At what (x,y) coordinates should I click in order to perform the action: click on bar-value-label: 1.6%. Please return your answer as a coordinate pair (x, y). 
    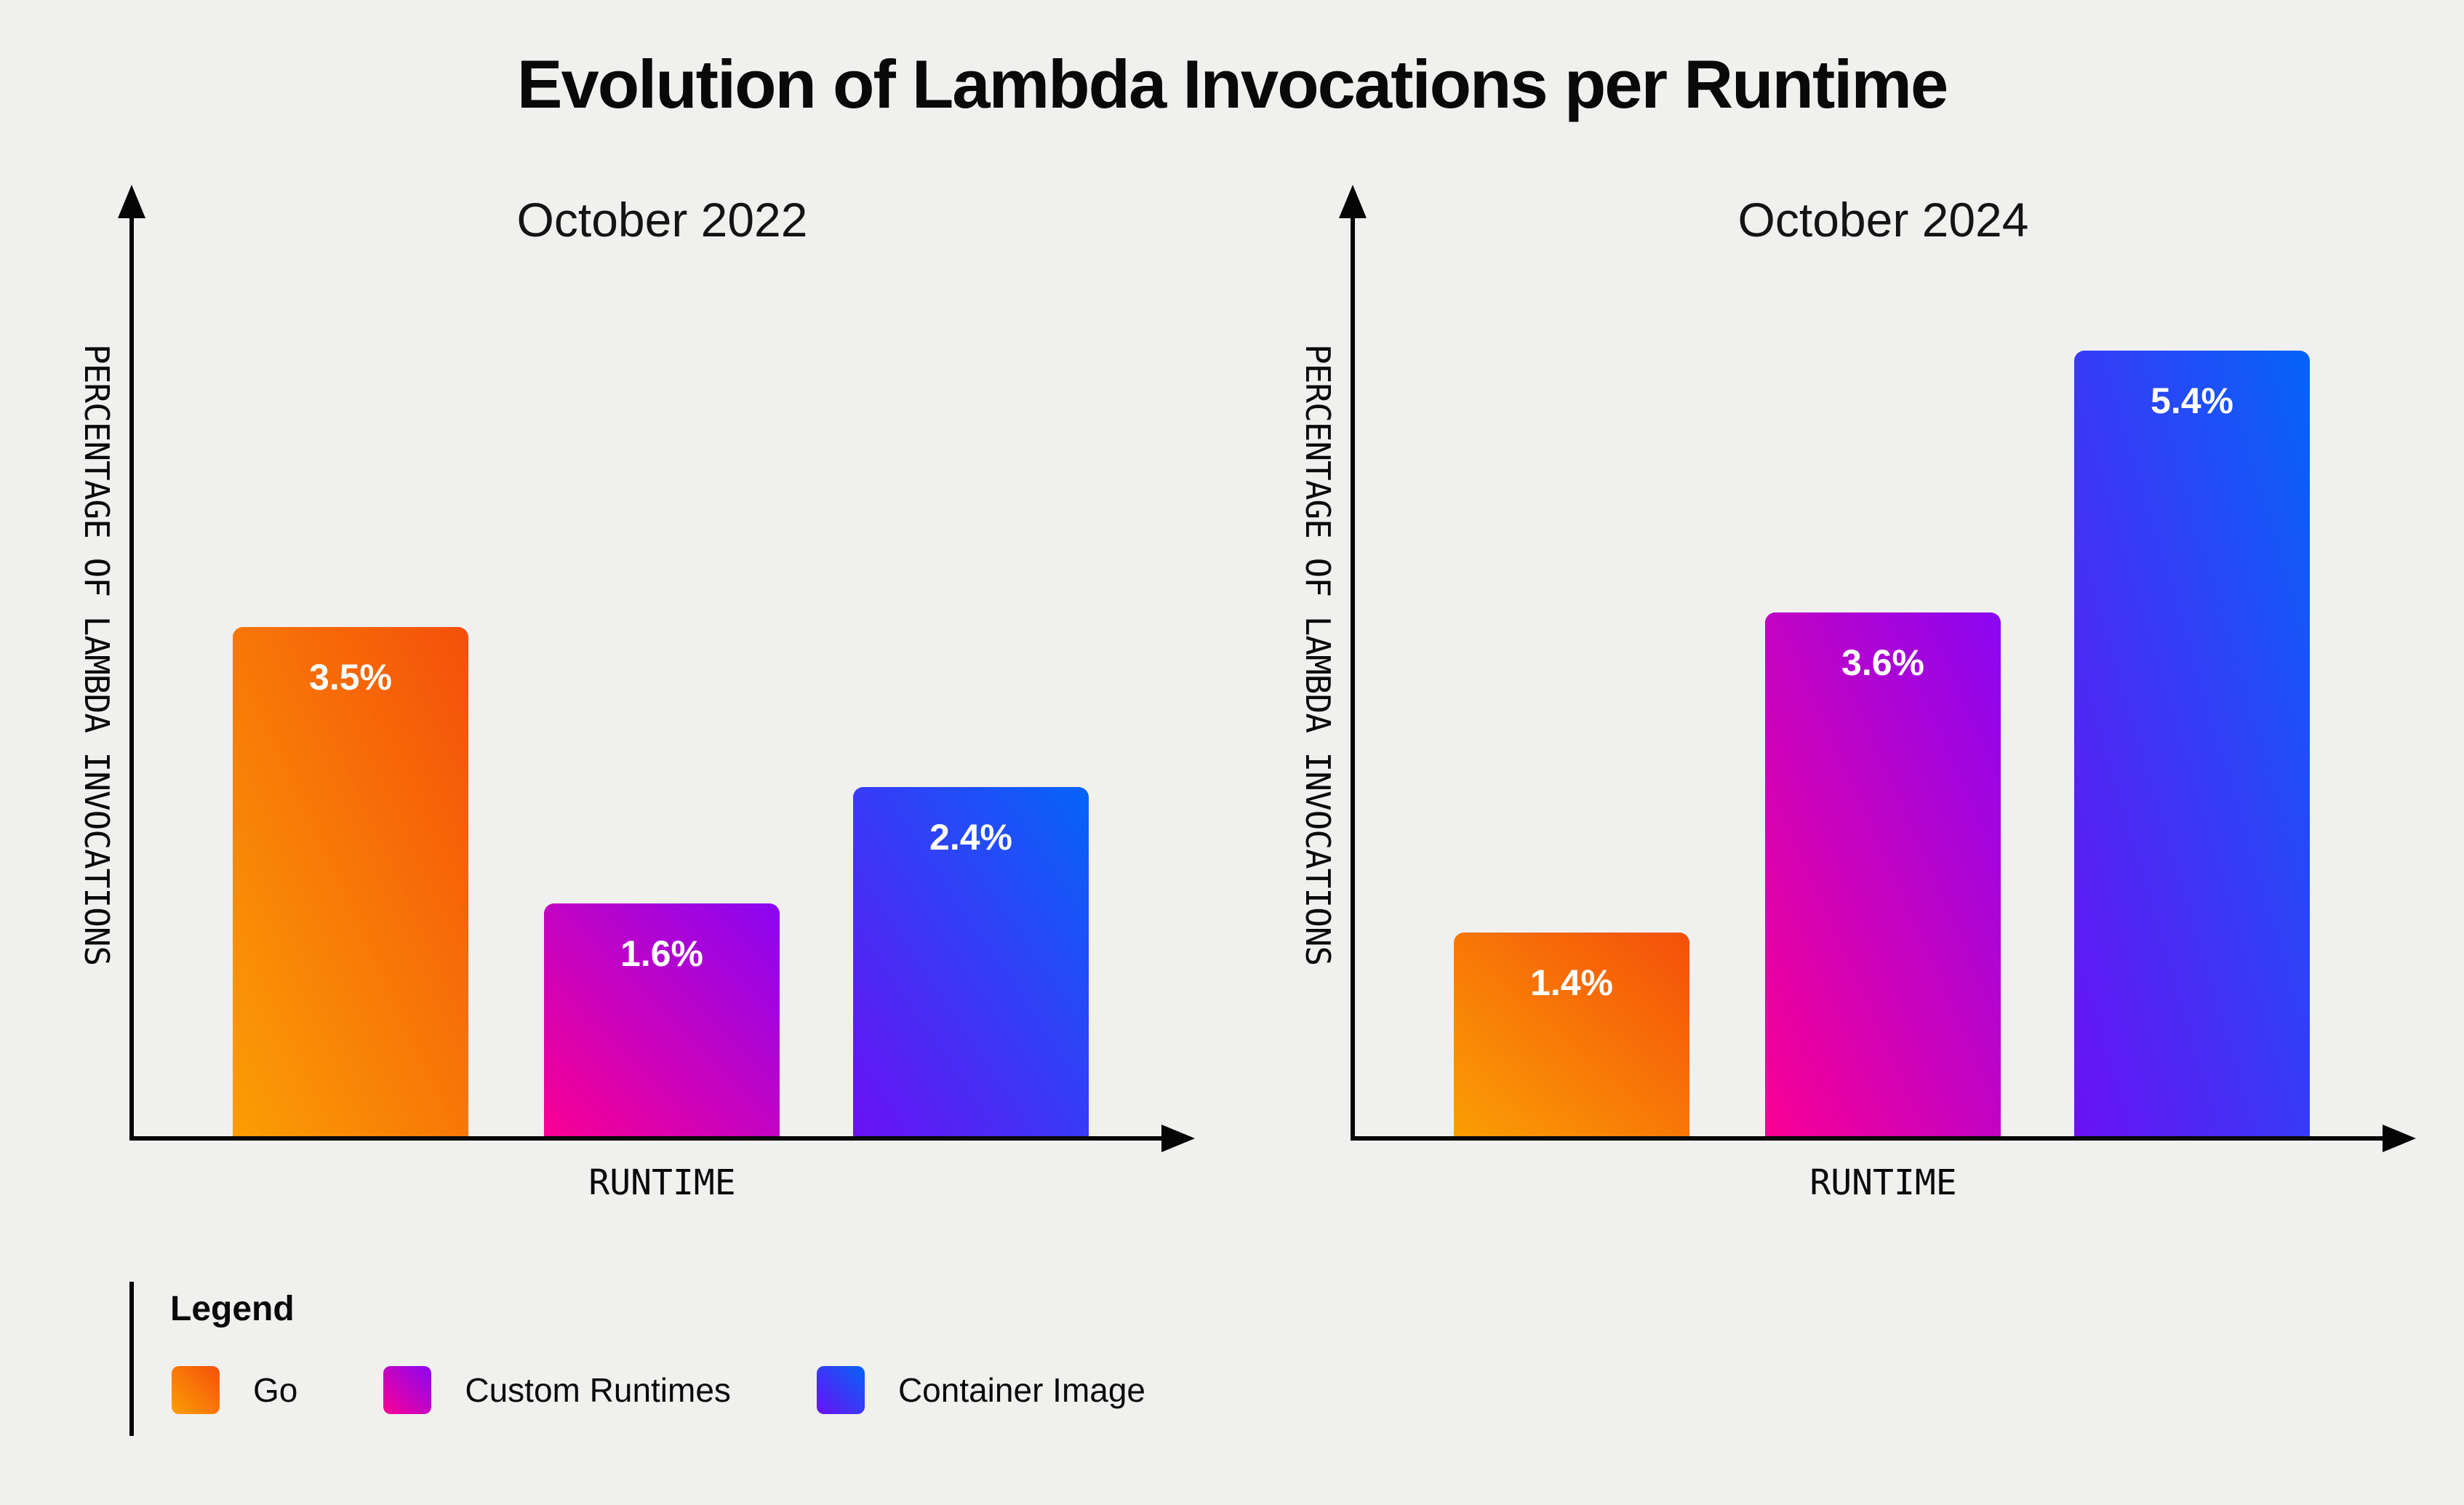
    Looking at the image, I should click on (661, 953).